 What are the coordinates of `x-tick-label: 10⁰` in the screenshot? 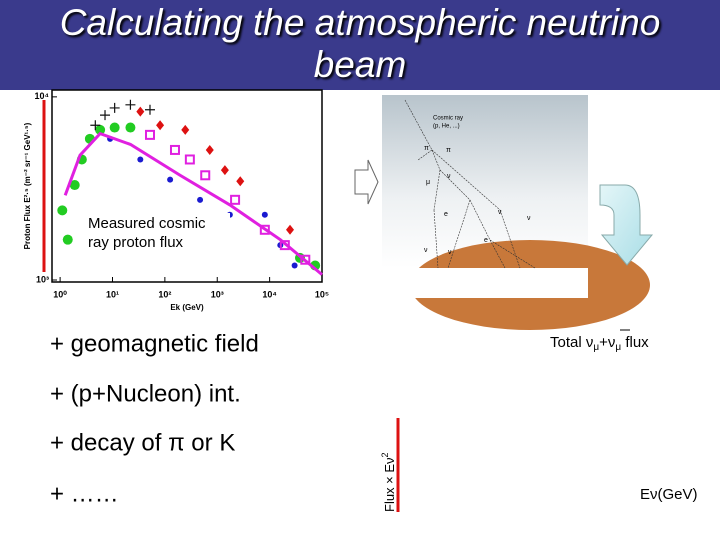 It's located at (60, 294).